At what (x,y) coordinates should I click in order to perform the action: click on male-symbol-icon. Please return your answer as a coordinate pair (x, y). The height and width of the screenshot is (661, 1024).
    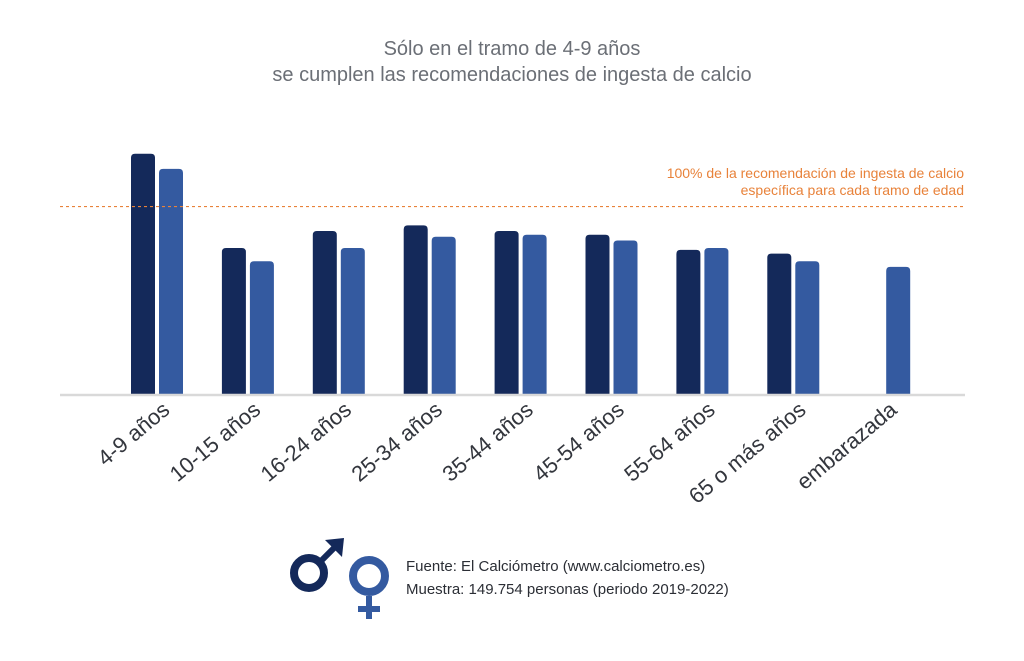
    Looking at the image, I should click on (317, 565).